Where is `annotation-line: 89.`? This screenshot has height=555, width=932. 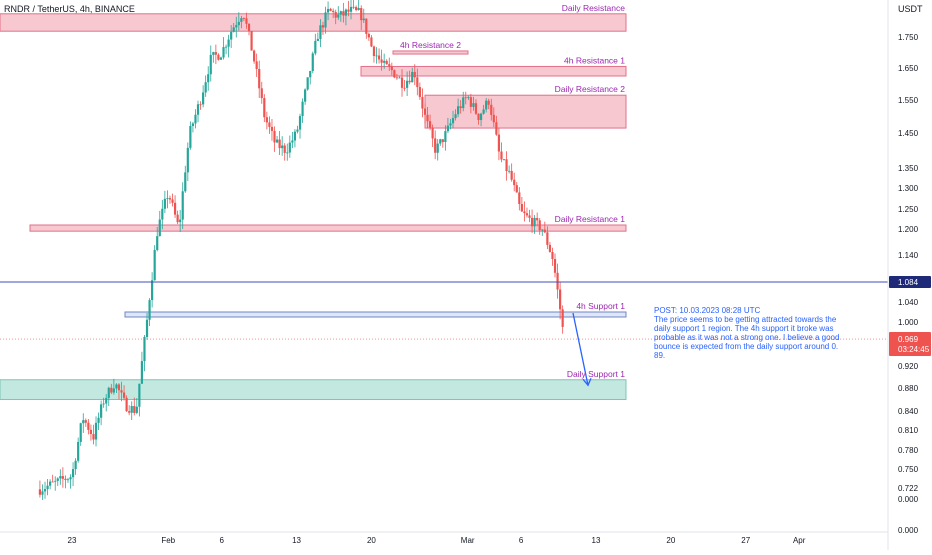
annotation-line: 89. is located at coordinates (659, 355).